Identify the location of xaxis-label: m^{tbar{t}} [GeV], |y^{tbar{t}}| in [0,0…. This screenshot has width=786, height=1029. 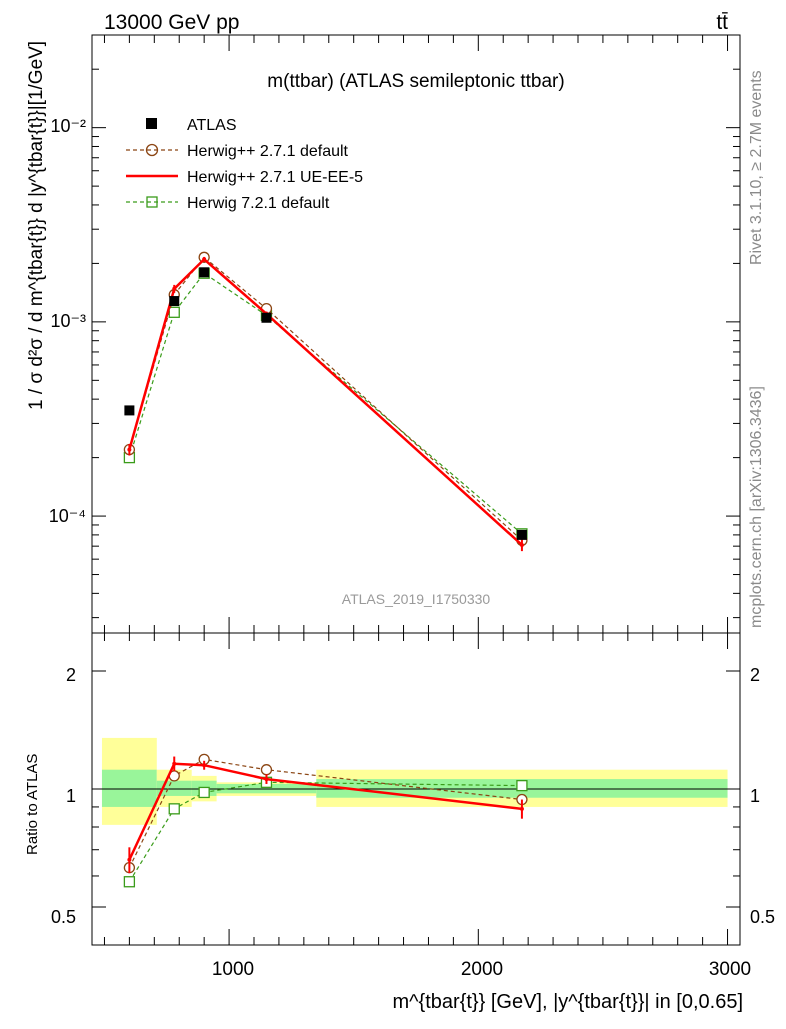
(568, 1002).